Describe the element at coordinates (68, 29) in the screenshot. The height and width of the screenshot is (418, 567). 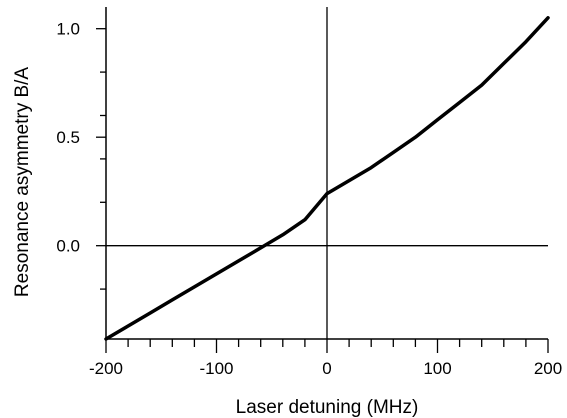
I see `y-tick-label: 1.0` at that location.